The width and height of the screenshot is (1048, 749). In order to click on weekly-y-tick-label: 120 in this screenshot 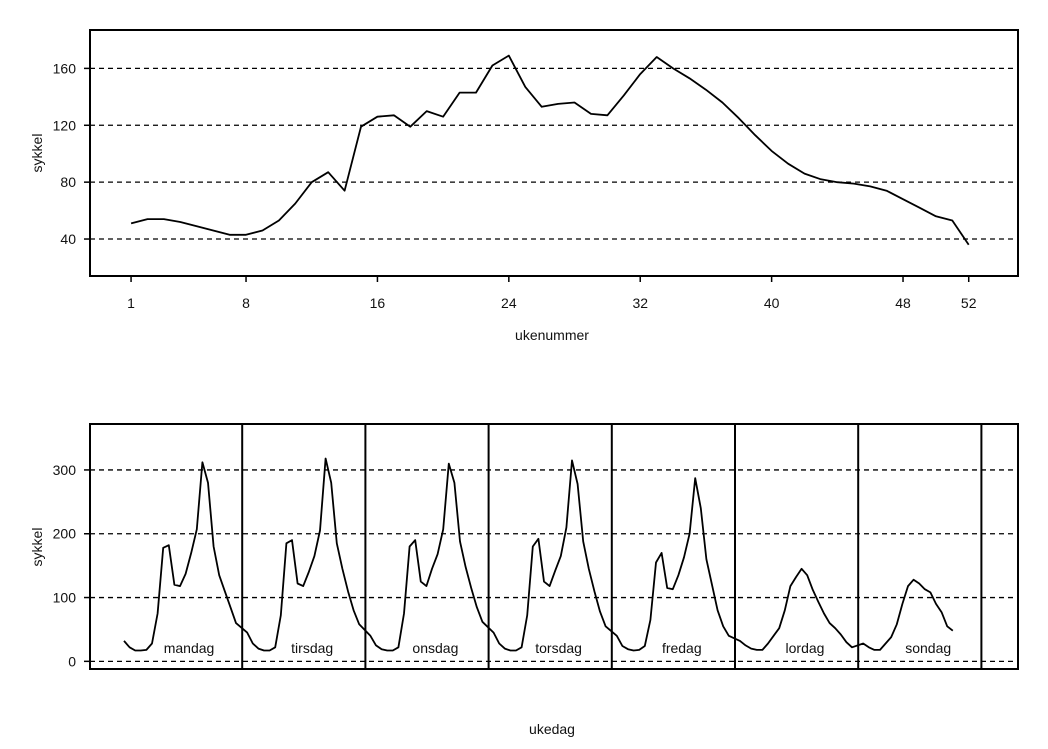, I will do `click(65, 125)`.